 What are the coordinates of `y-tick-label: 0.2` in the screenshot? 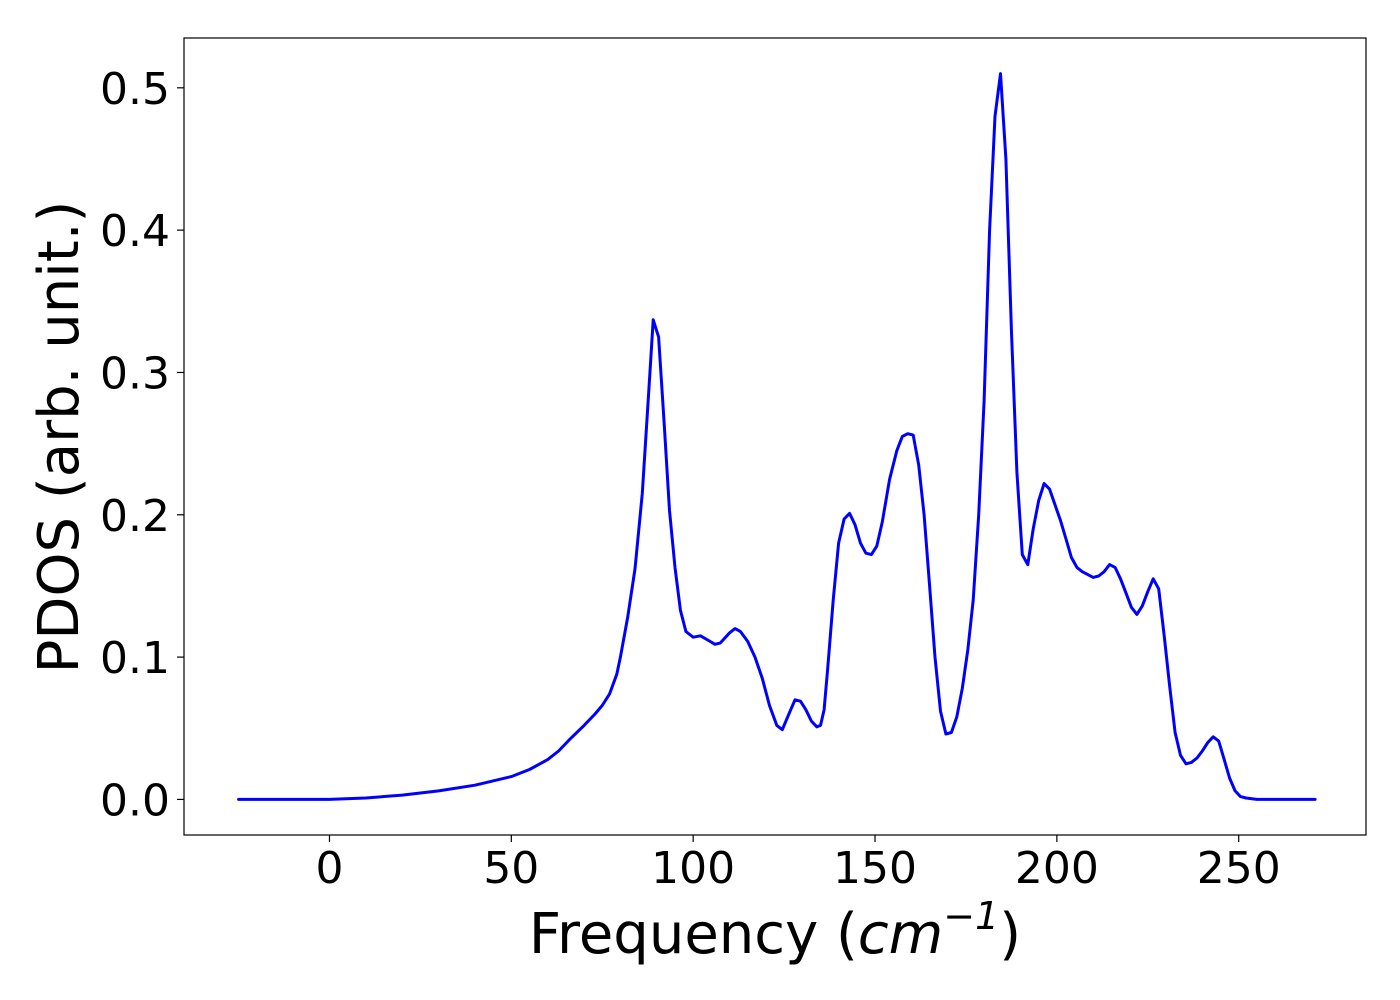 It's located at (135, 516).